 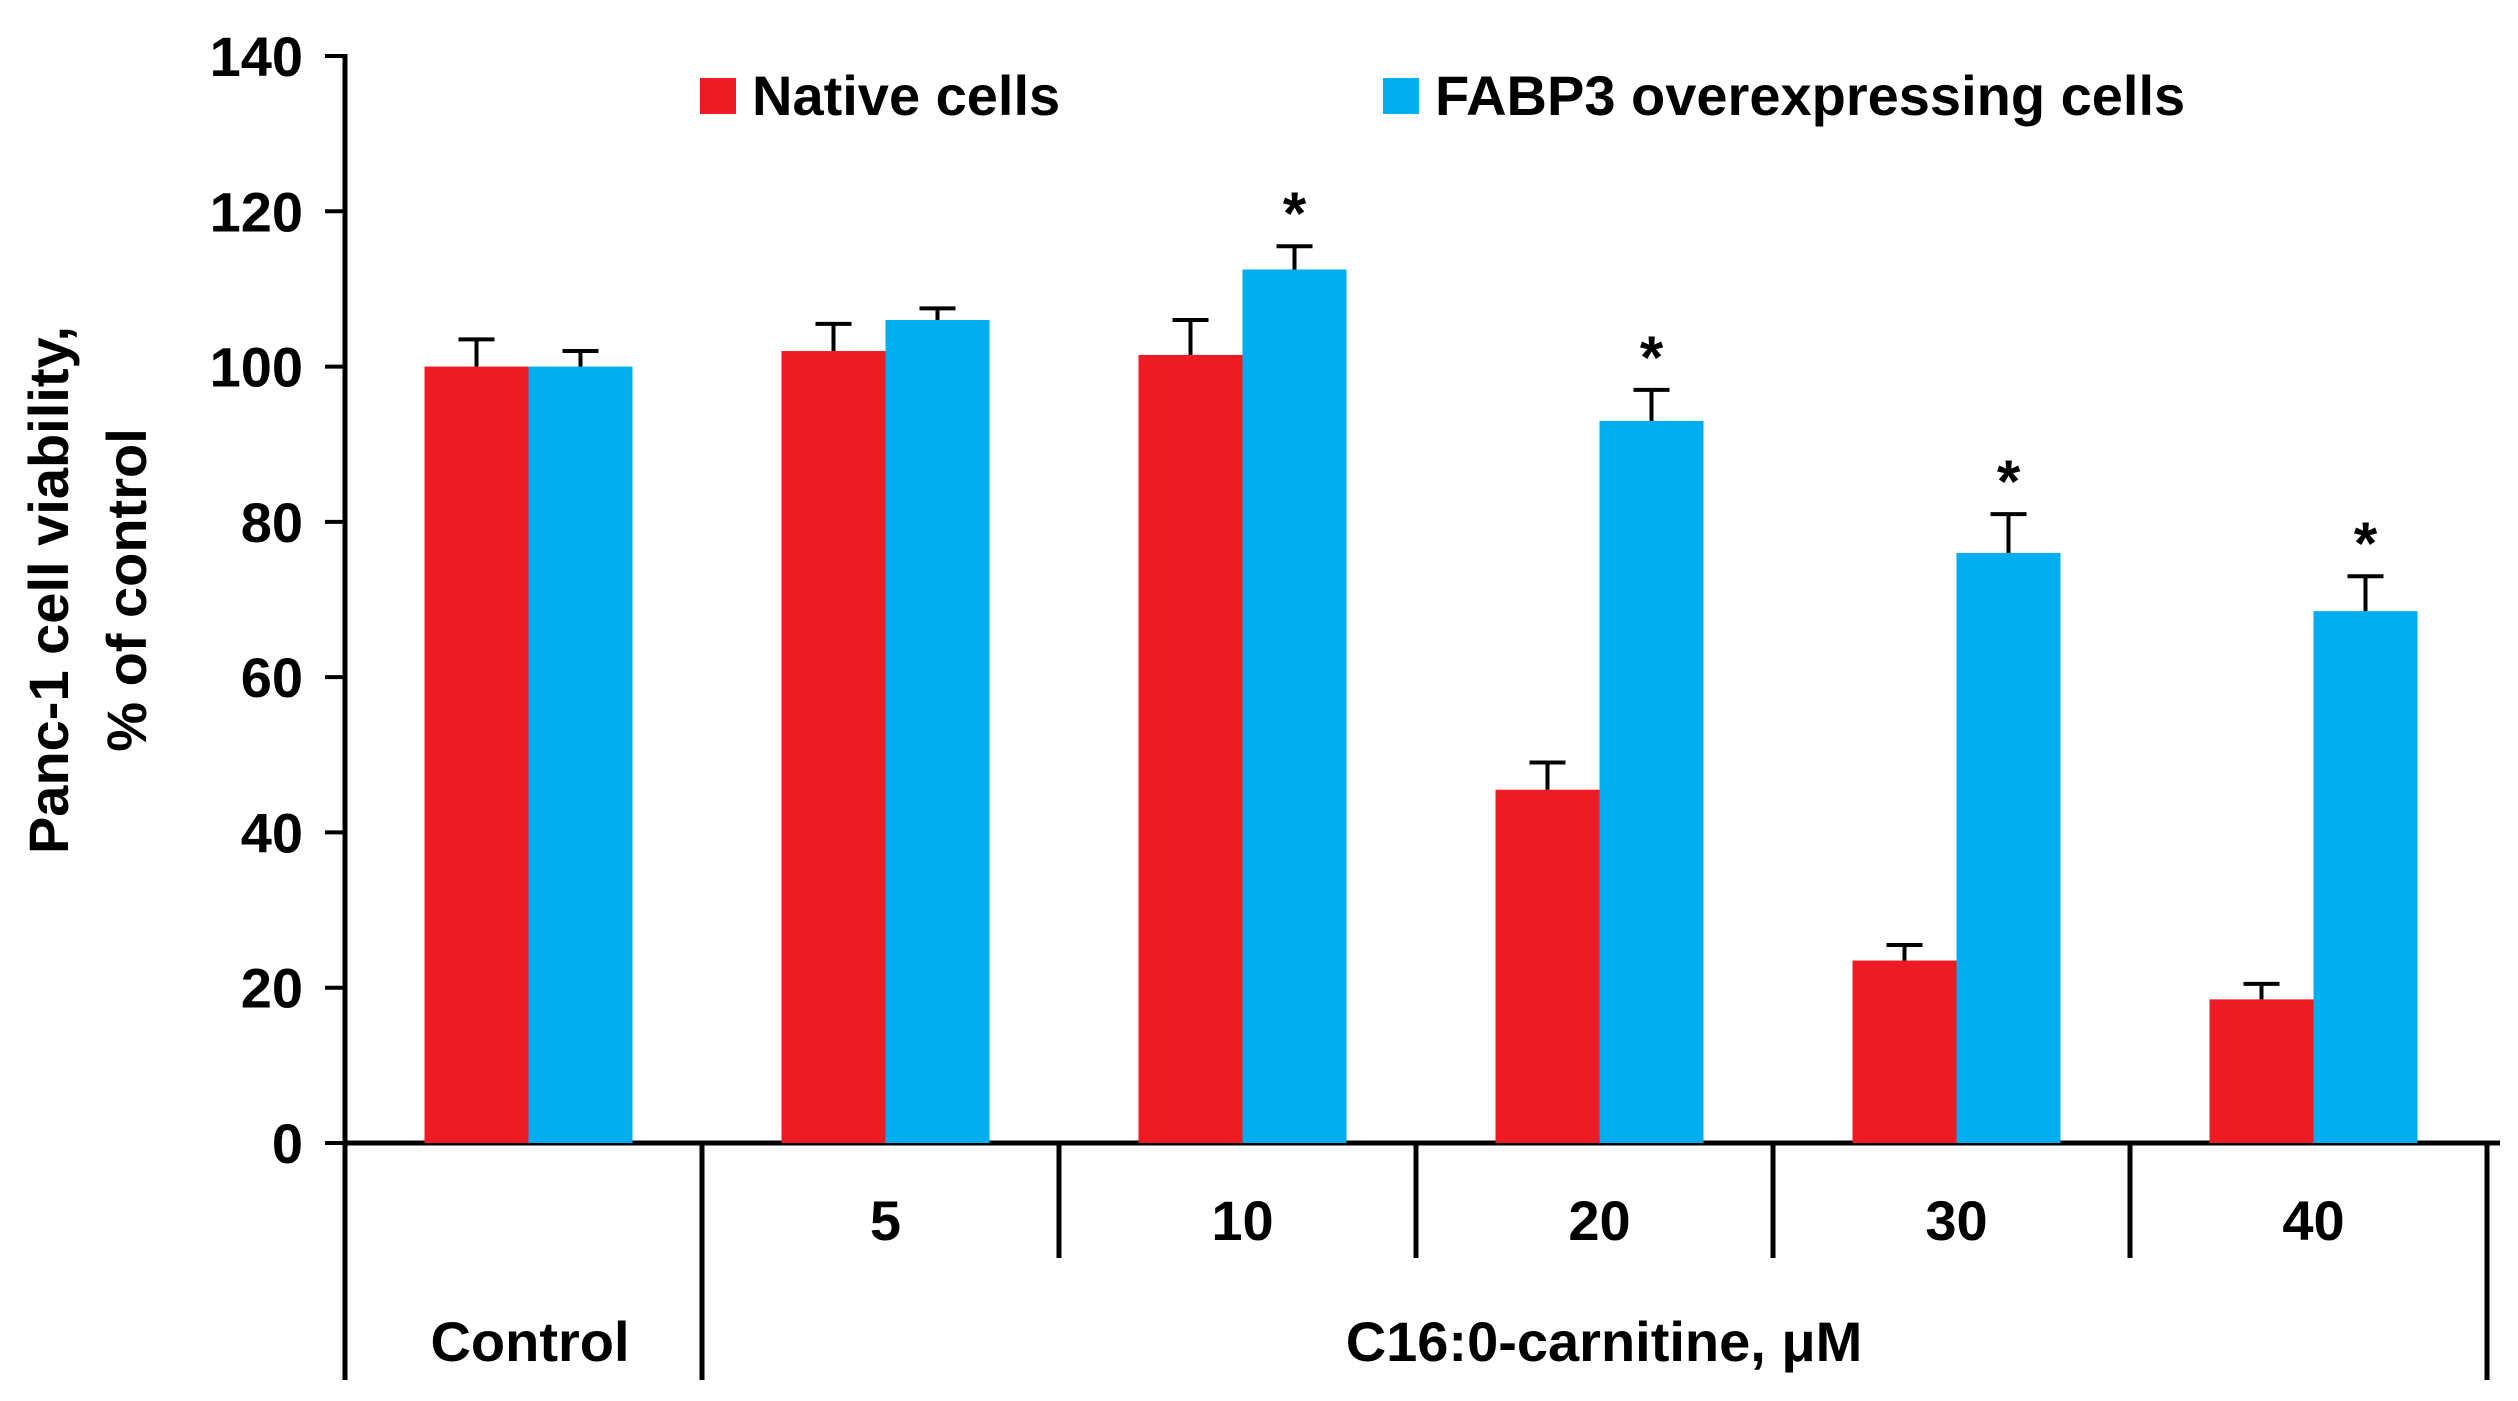 What do you see at coordinates (529, 1341) in the screenshot?
I see `control-group-label: Control` at bounding box center [529, 1341].